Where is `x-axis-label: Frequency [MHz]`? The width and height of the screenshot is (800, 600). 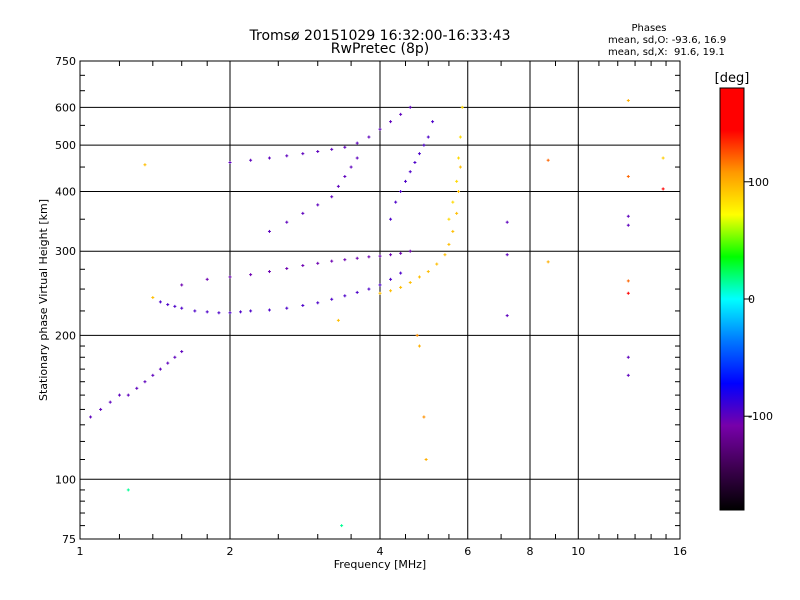 x-axis-label: Frequency [MHz] is located at coordinates (380, 564).